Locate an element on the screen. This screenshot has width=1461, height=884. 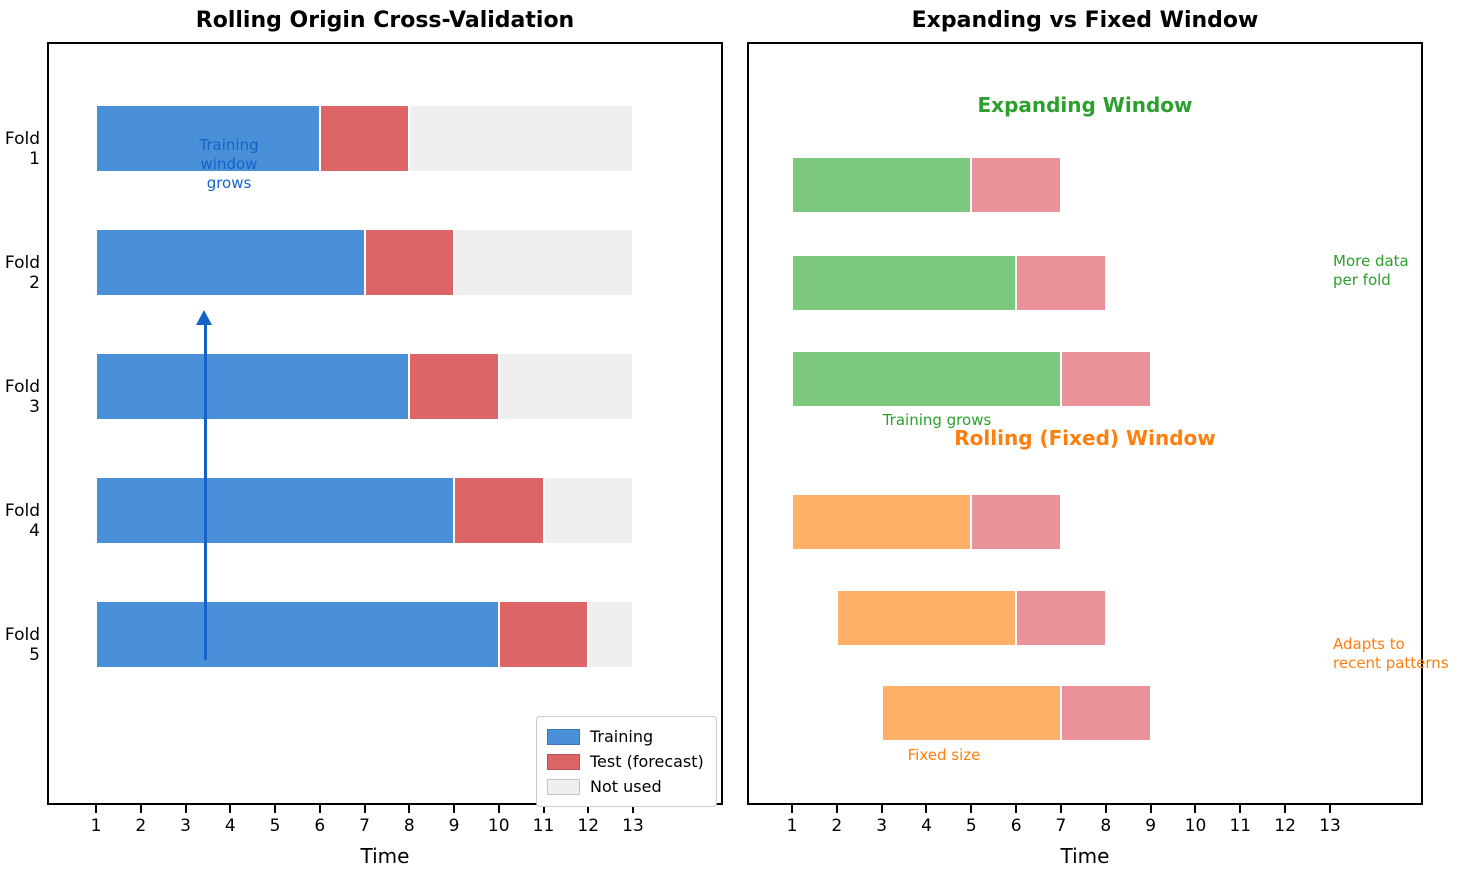
y-tick-label-fold-3: Fold 3 is located at coordinates (22, 396).